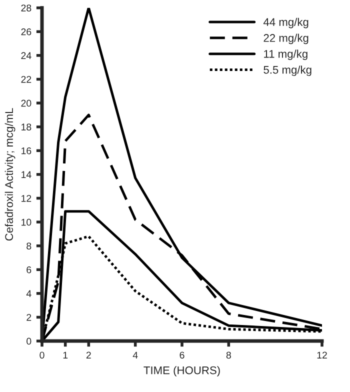  What do you see at coordinates (27, 198) in the screenshot?
I see `y-tick-label: 12` at bounding box center [27, 198].